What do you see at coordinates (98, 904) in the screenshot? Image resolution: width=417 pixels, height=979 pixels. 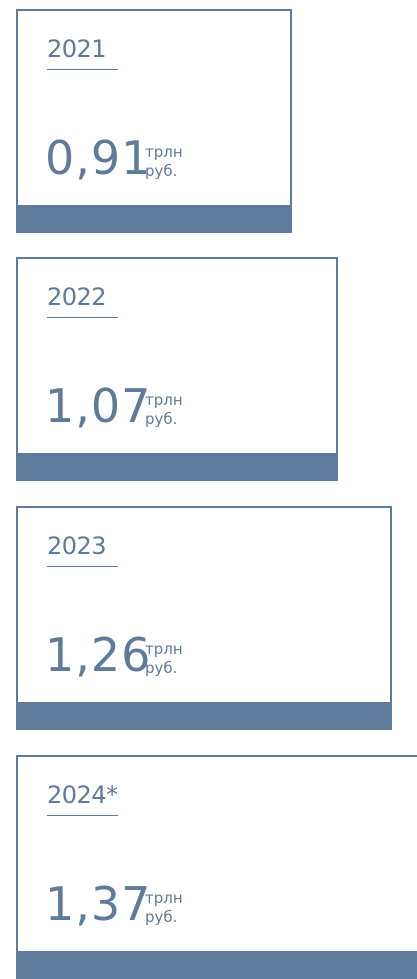 I see `value-label: 1,37` at bounding box center [98, 904].